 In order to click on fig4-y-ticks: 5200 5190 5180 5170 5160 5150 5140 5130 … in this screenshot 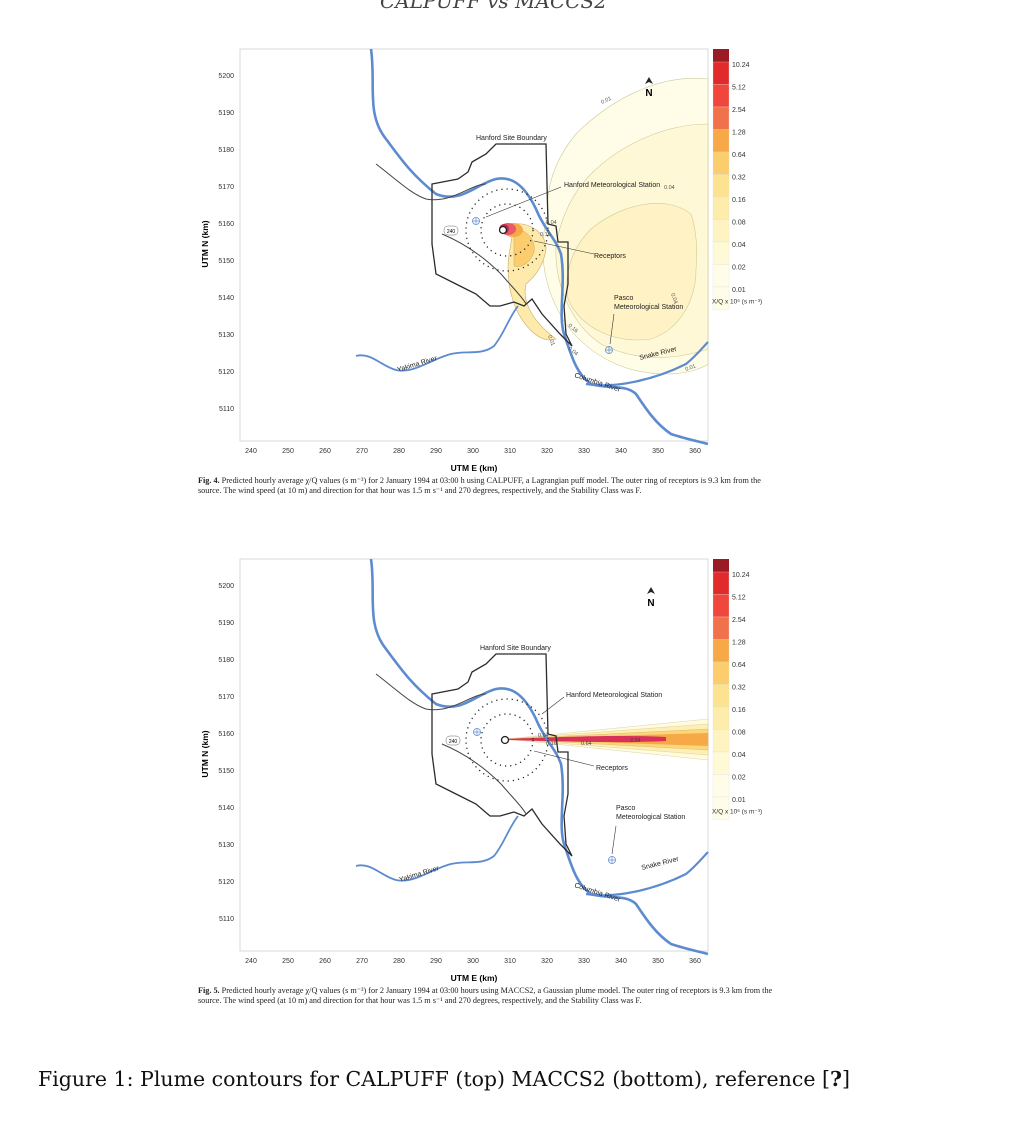, I will do `click(226, 243)`.